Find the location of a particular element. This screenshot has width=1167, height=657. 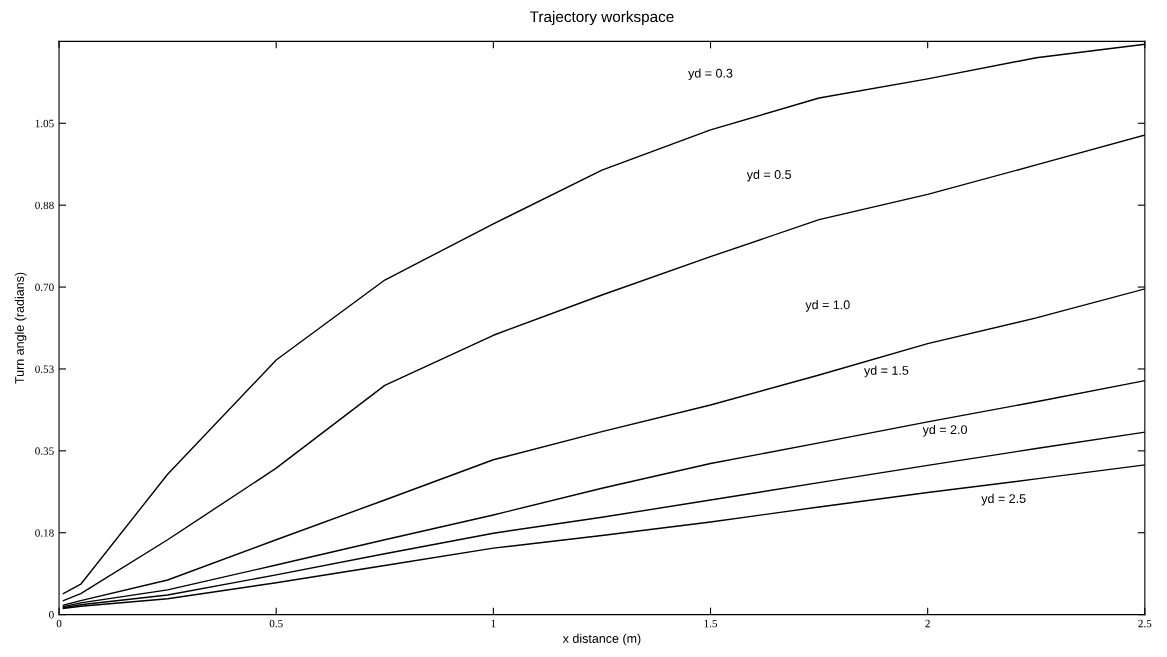

annotation: yd = 1.5 is located at coordinates (886, 371).